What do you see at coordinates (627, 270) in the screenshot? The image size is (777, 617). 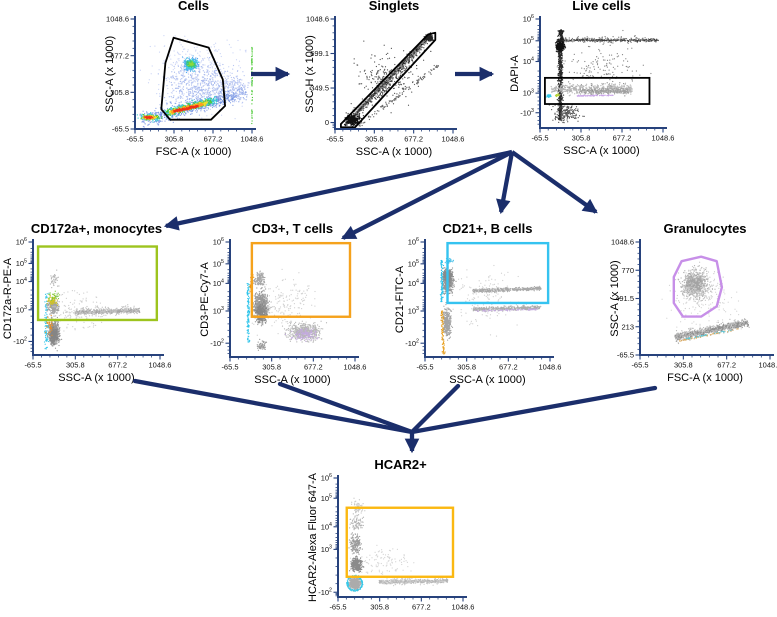 I see `svg-text: 770` at bounding box center [627, 270].